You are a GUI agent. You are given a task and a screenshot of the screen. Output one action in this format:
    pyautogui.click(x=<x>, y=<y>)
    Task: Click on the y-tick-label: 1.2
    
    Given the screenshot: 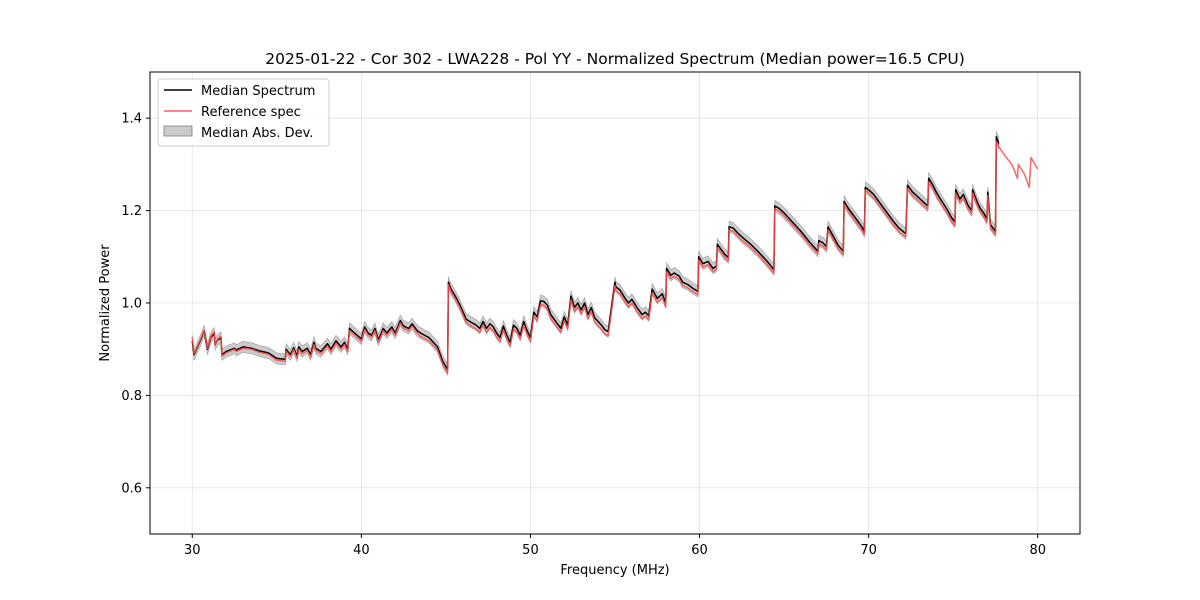 What is the action you would take?
    pyautogui.click(x=131, y=211)
    